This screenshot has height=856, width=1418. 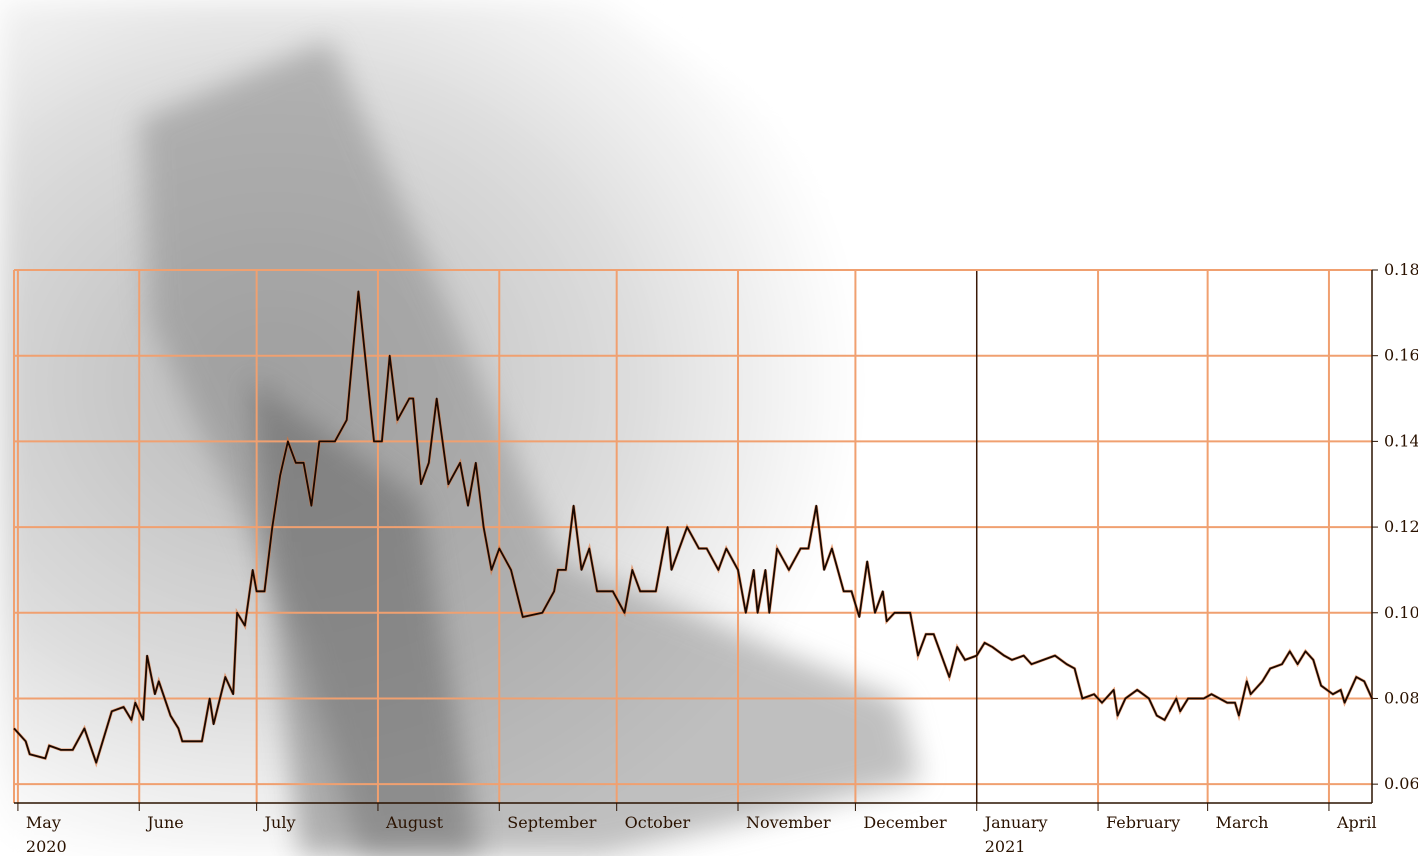 I want to click on y-tick-label: 0.08, so click(x=1401, y=697).